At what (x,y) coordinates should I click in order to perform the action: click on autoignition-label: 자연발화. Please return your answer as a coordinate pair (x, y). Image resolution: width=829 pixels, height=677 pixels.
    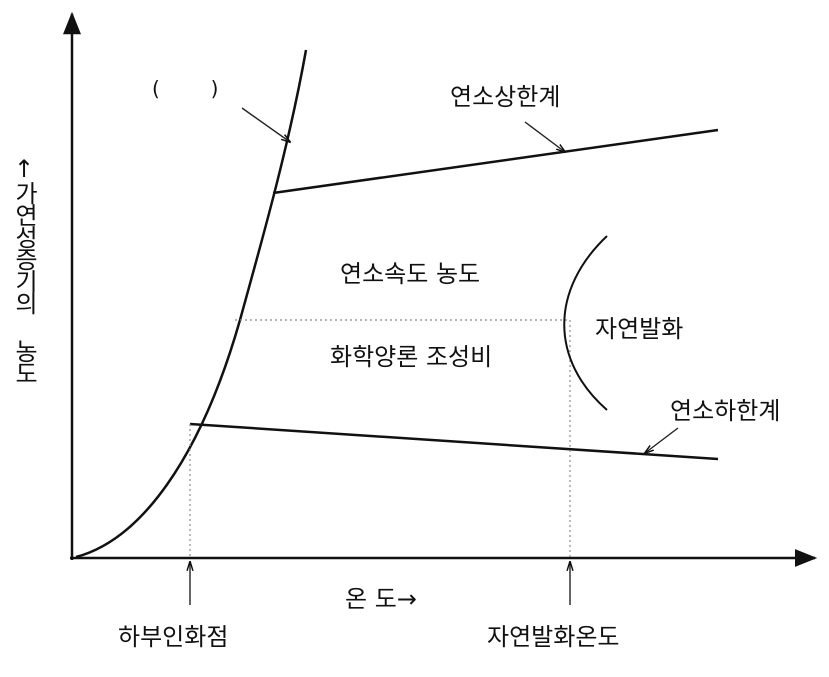
    Looking at the image, I should click on (639, 329).